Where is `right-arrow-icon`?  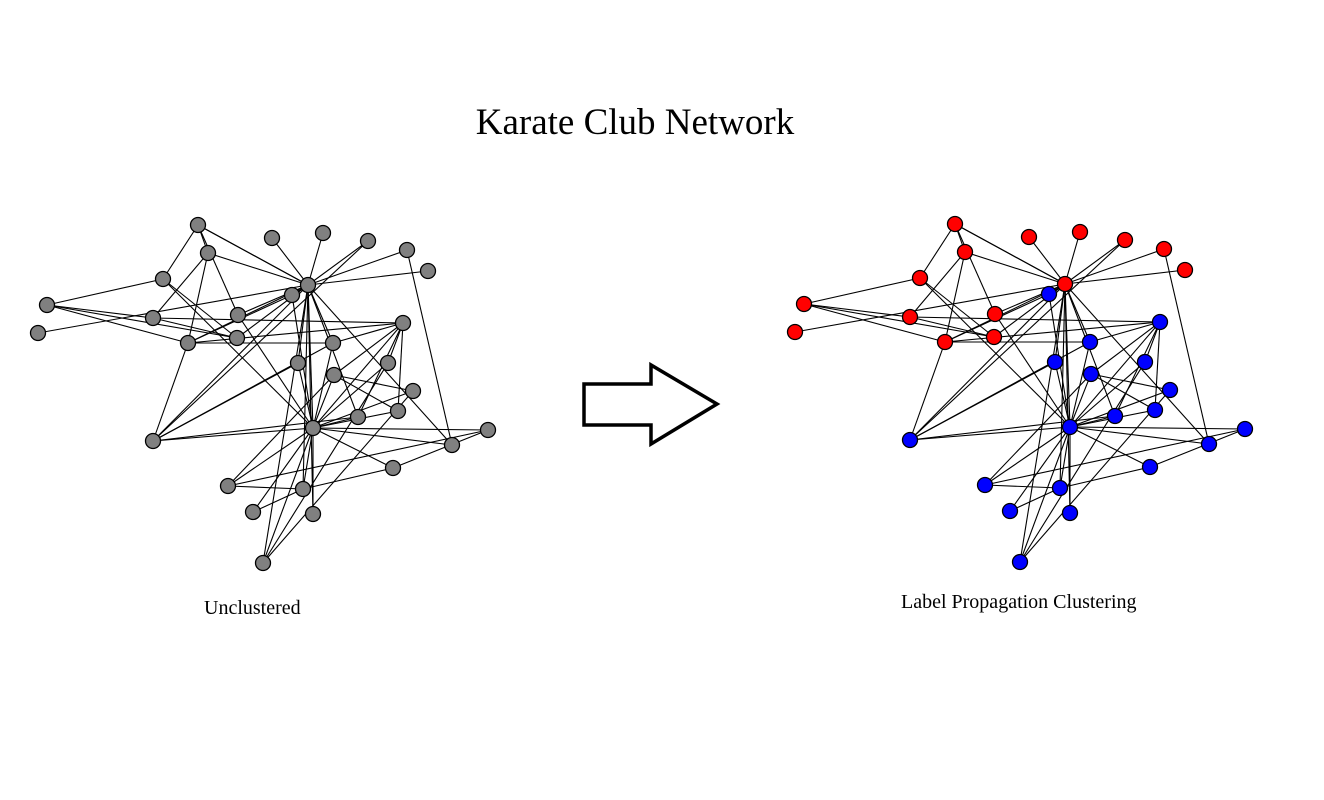
right-arrow-icon is located at coordinates (651, 404).